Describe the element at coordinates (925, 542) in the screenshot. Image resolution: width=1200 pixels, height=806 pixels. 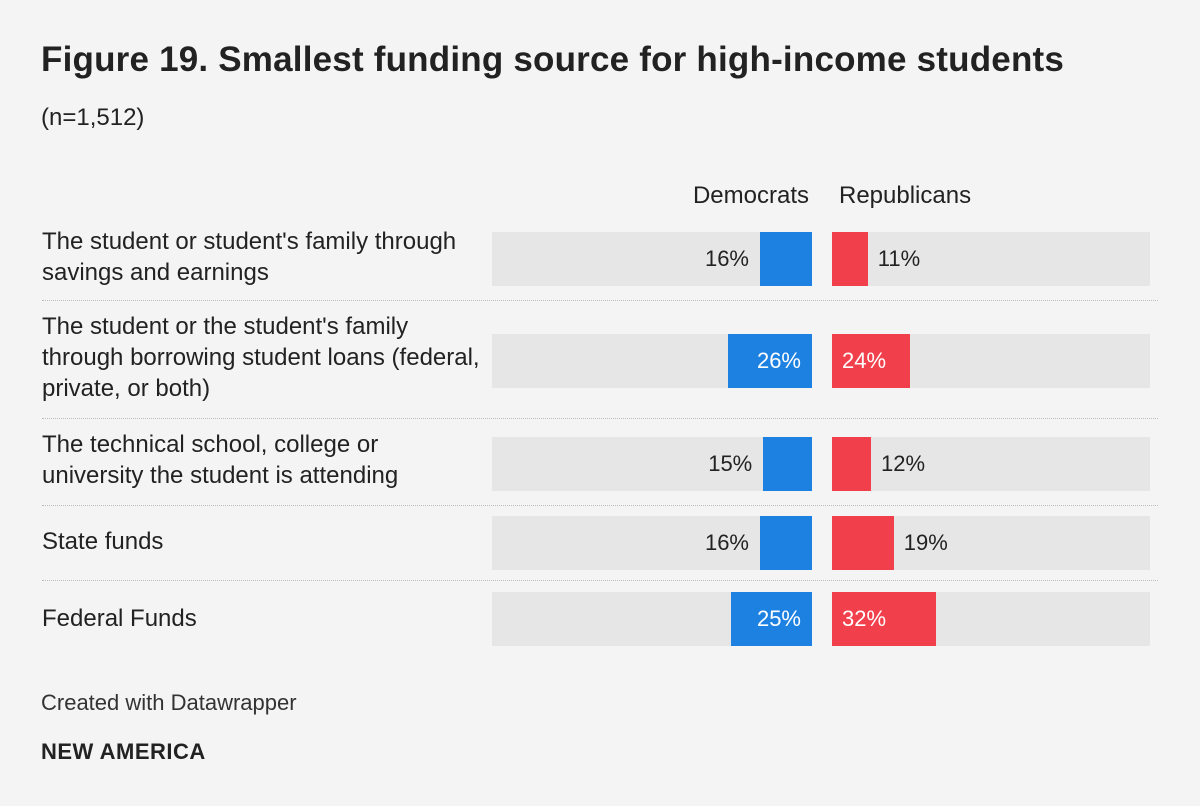
I see `republicans-value-label: 19%` at that location.